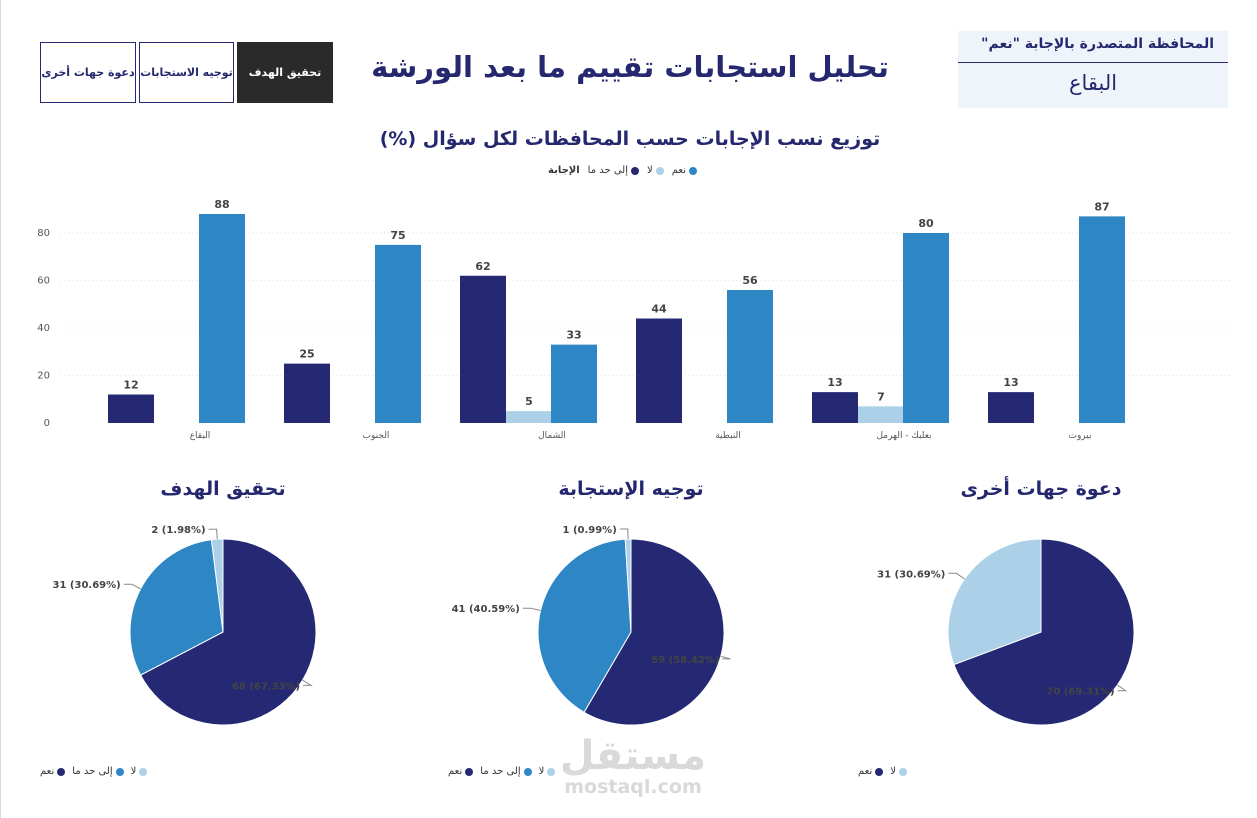 The height and width of the screenshot is (818, 1257). What do you see at coordinates (552, 436) in the screenshot?
I see `x-tick-label: الشمال` at bounding box center [552, 436].